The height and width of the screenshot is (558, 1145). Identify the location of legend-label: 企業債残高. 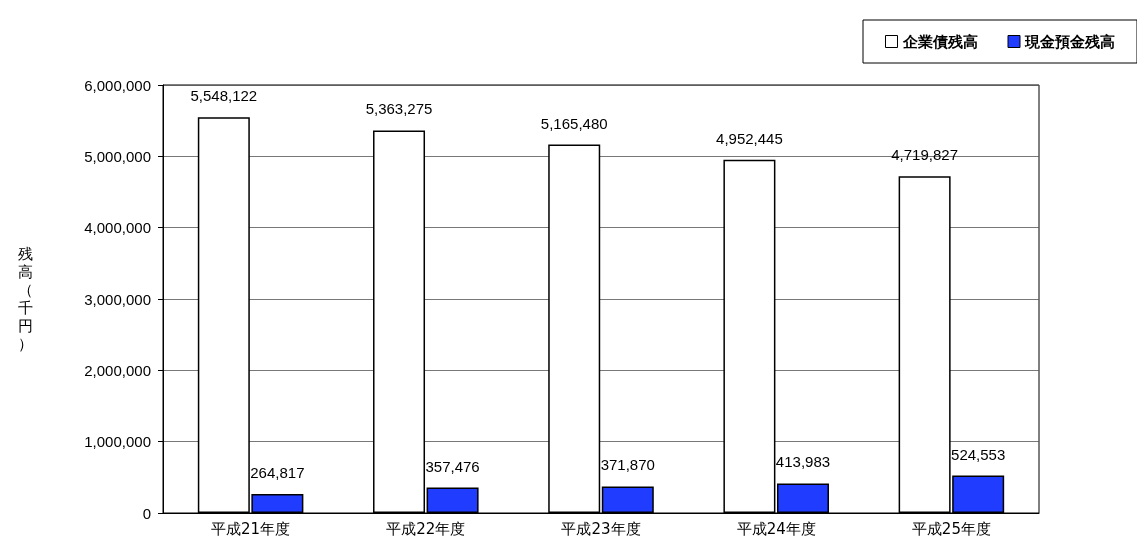
(939, 41).